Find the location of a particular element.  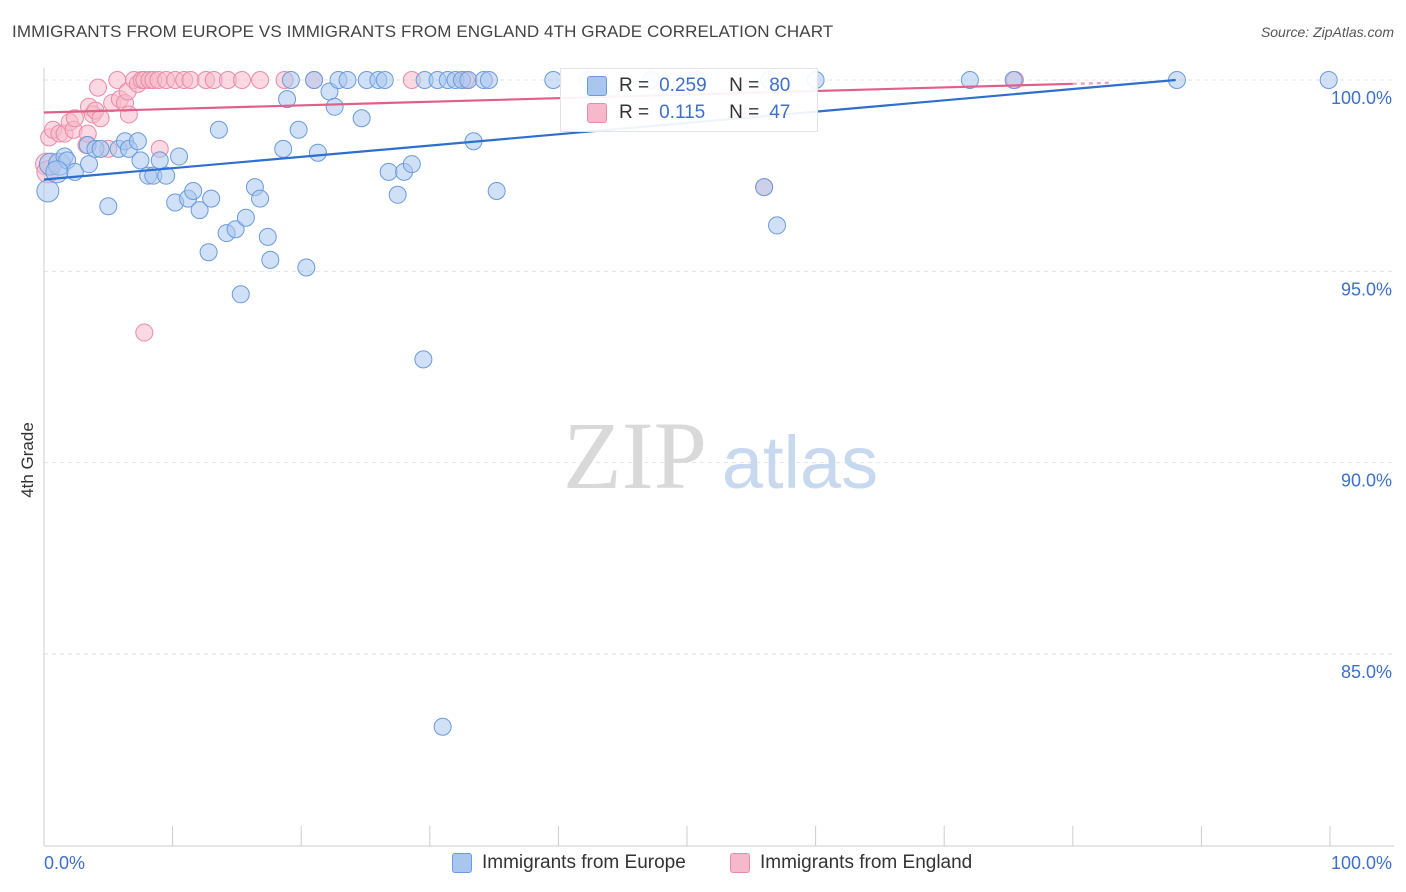

y-tick-label: 95.0% is located at coordinates (1366, 289).